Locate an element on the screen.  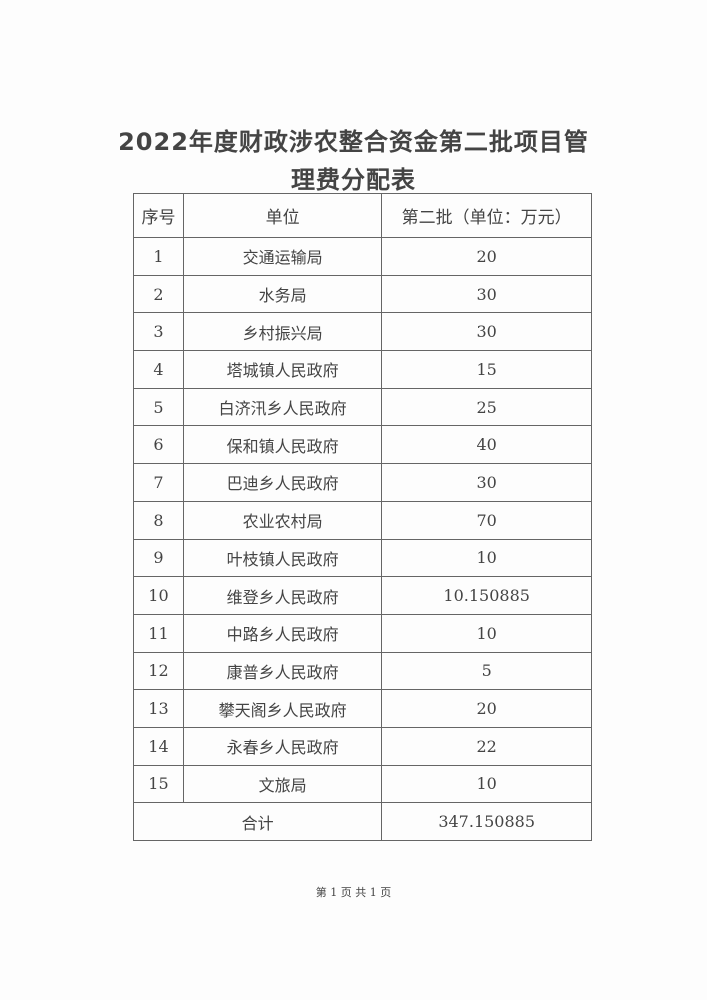
table-row: 4 塔城镇人民政府 15 is located at coordinates (362, 369).